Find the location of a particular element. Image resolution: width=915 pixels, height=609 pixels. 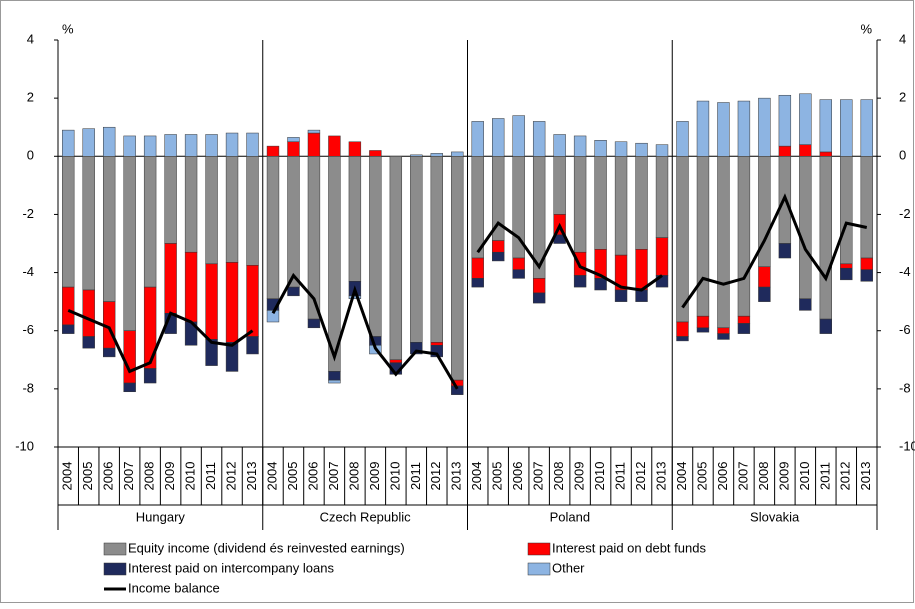

y2-tick-label: -2 is located at coordinates (905, 213).